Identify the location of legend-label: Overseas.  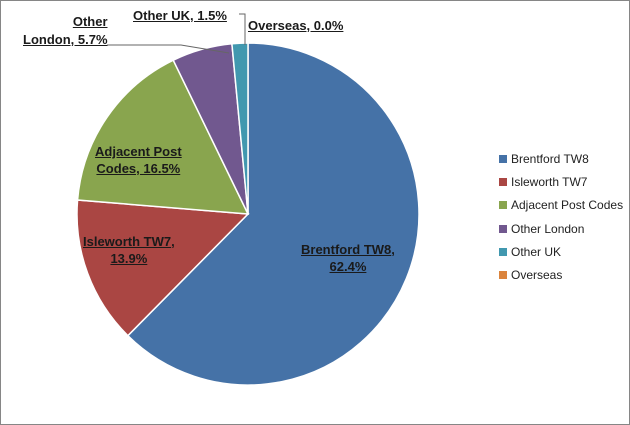
(537, 275).